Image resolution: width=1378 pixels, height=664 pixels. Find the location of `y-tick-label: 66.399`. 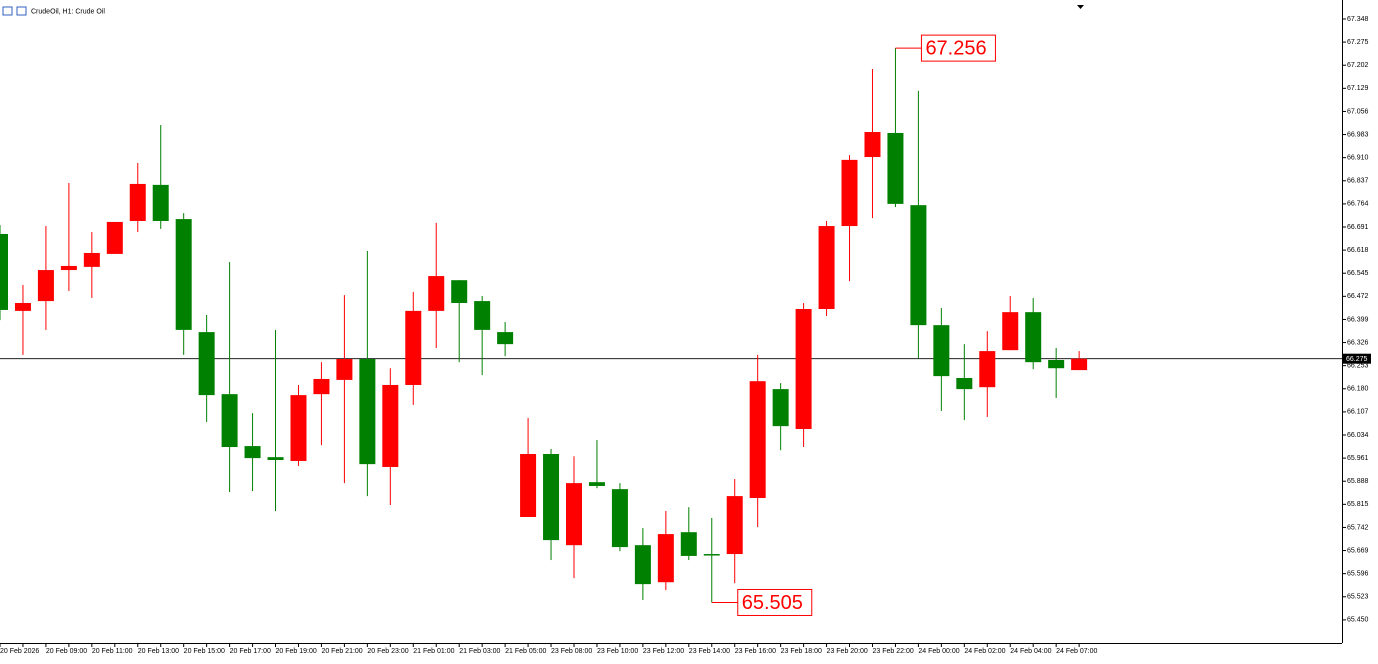

y-tick-label: 66.399 is located at coordinates (1358, 319).